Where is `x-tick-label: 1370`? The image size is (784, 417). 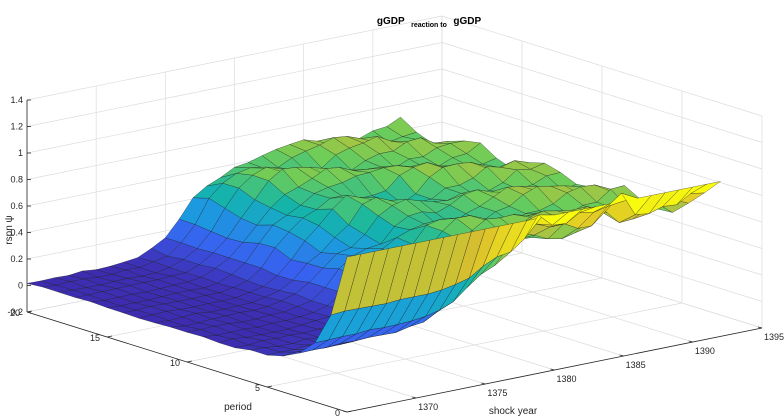
x-tick-label: 1370 is located at coordinates (428, 407).